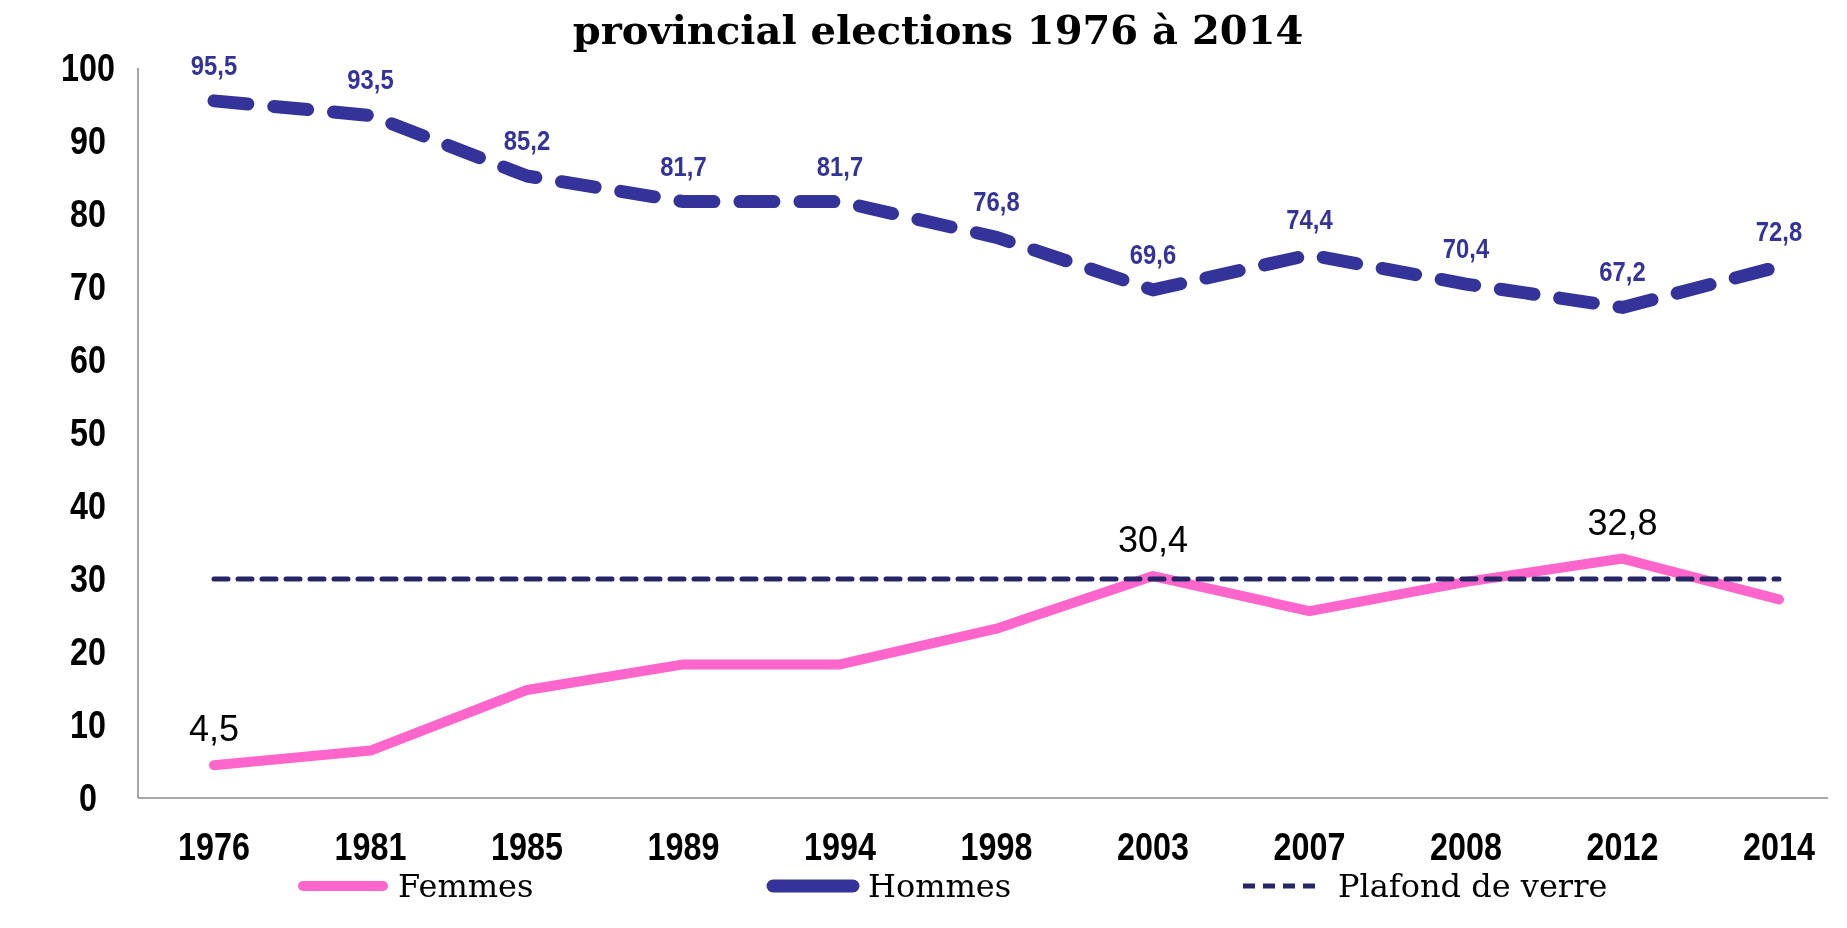 This screenshot has width=1847, height=928. Describe the element at coordinates (1779, 846) in the screenshot. I see `x-tick-label: 2014` at that location.